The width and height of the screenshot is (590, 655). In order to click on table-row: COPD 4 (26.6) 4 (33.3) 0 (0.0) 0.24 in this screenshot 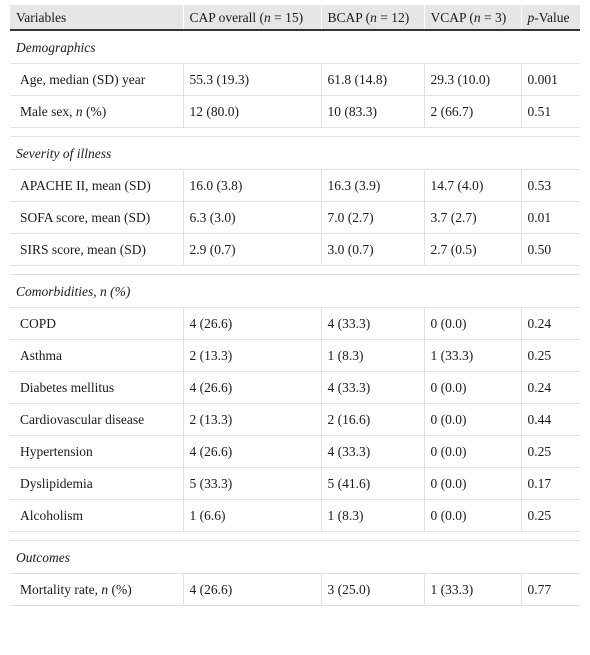, I will do `click(295, 323)`.